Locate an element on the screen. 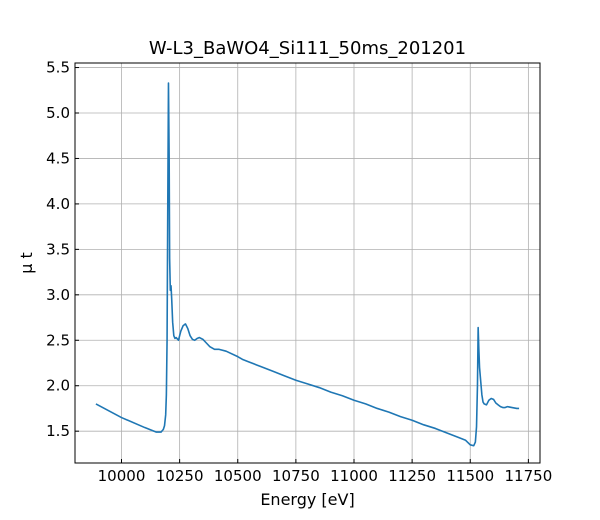 Image resolution: width=600 pixels, height=520 pixels. x-tick-label: 10000 is located at coordinates (122, 476).